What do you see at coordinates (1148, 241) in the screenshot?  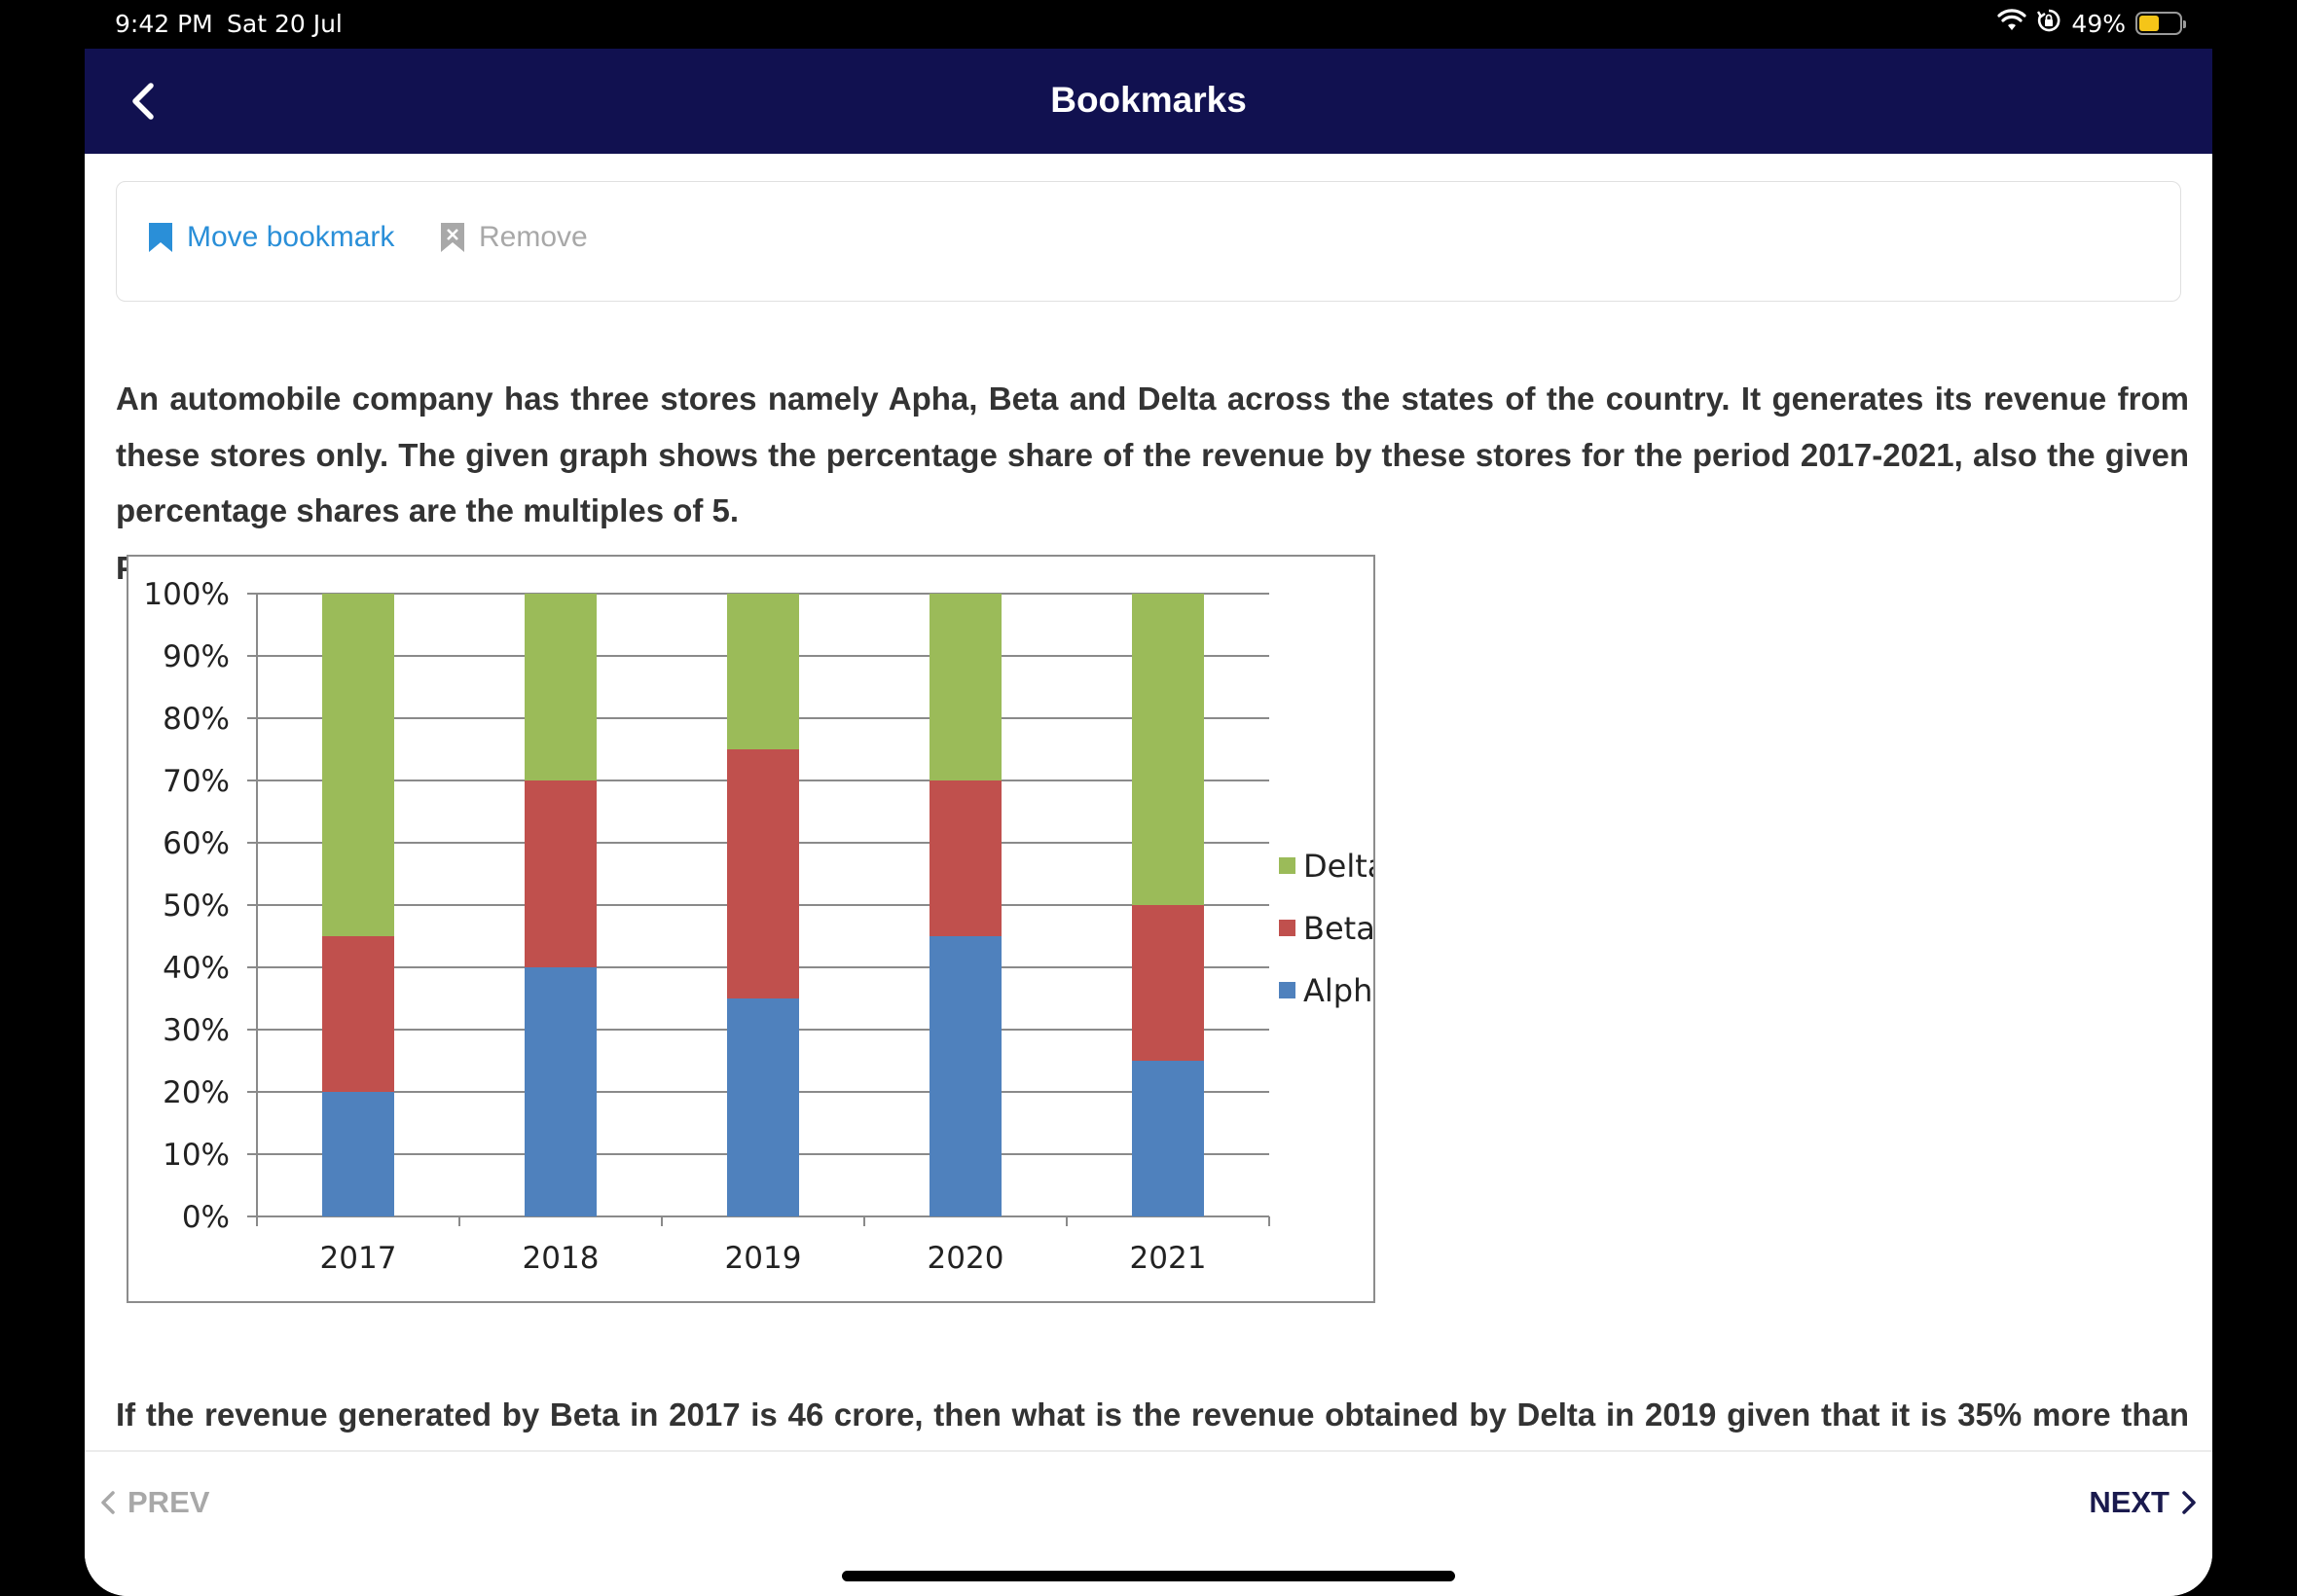 I see `bookmark-toolbar: Move bookmark Remove` at bounding box center [1148, 241].